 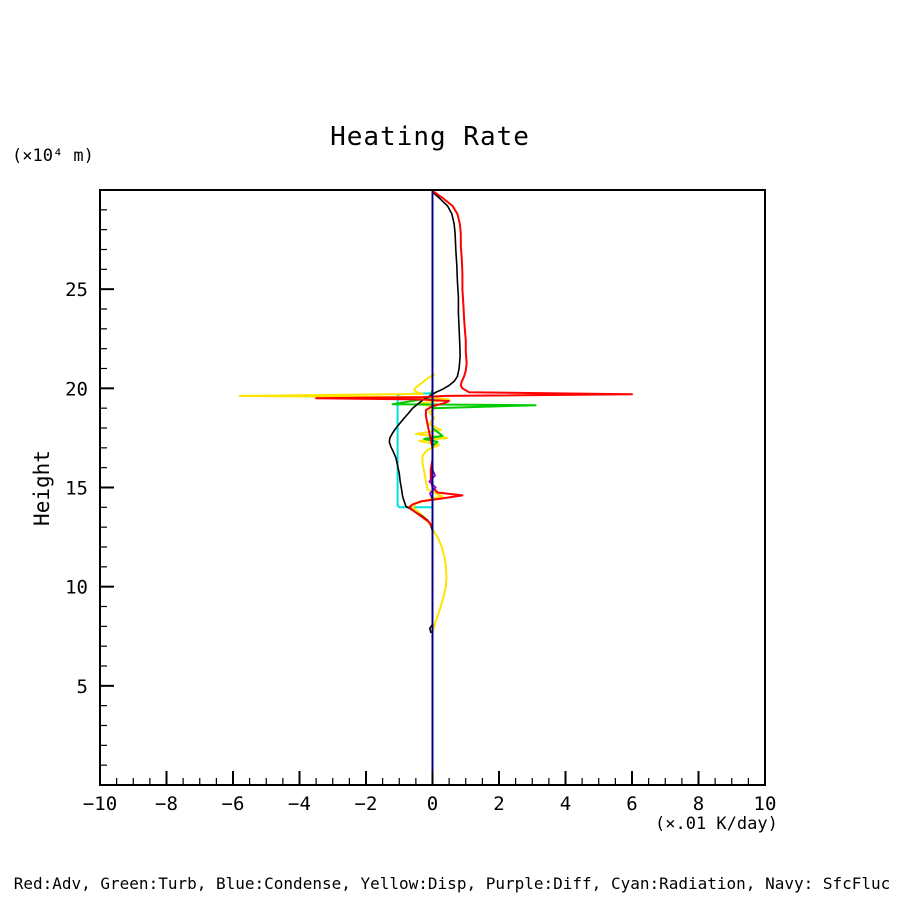 I want to click on series-line-turb, so click(x=464, y=424).